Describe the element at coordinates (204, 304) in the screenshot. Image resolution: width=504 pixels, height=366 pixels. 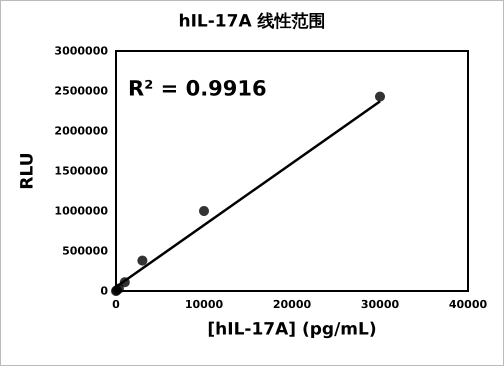
I see `x-tick-label: 10000` at that location.